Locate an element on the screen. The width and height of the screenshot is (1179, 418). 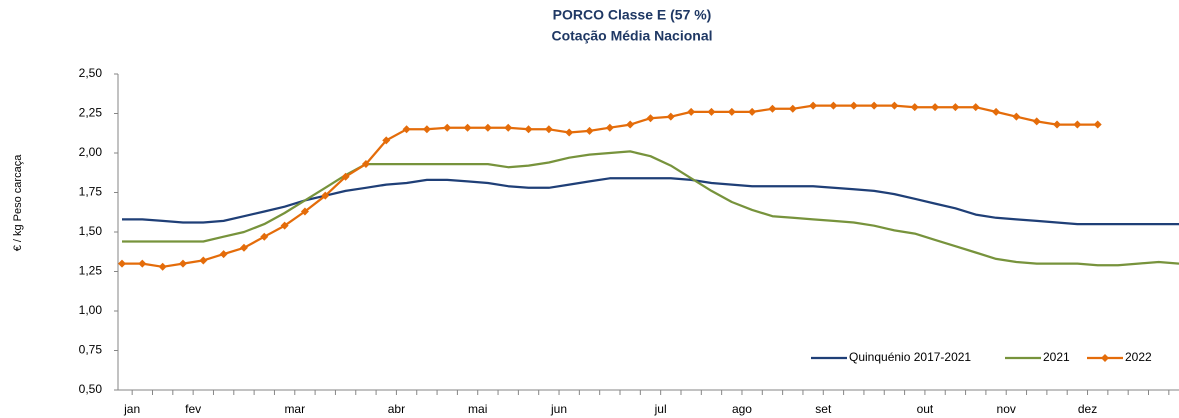
x-tick-label: ago is located at coordinates (742, 409).